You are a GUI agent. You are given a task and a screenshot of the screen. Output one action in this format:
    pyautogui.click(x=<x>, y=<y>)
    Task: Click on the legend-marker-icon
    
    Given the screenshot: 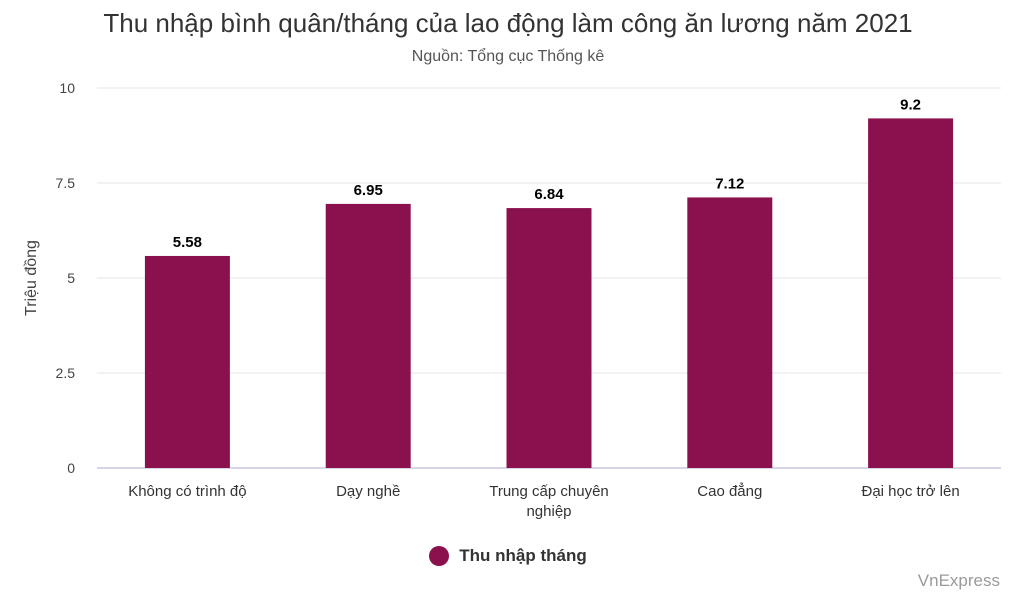 What is the action you would take?
    pyautogui.click(x=439, y=556)
    